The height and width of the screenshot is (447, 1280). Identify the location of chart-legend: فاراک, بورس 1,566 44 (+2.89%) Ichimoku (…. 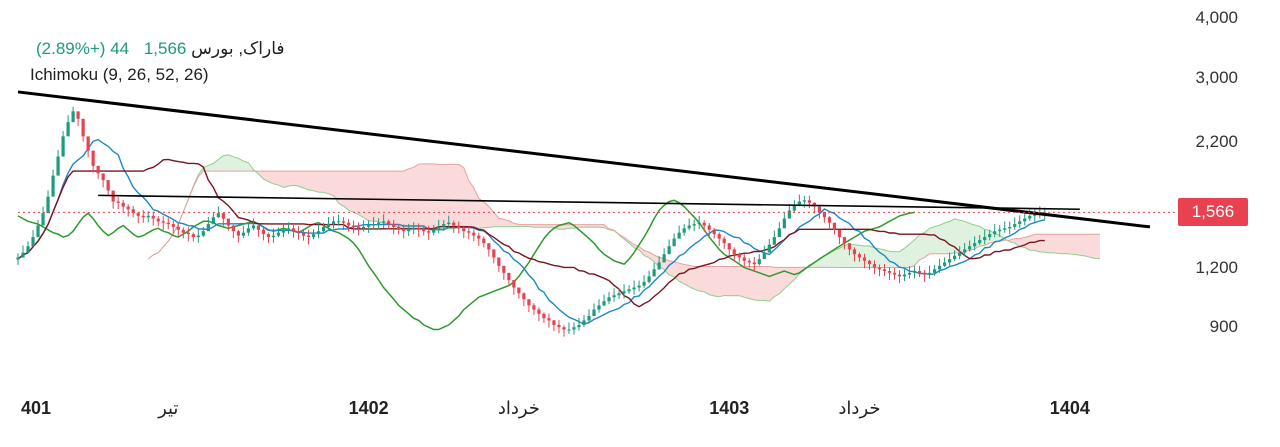
(157, 62).